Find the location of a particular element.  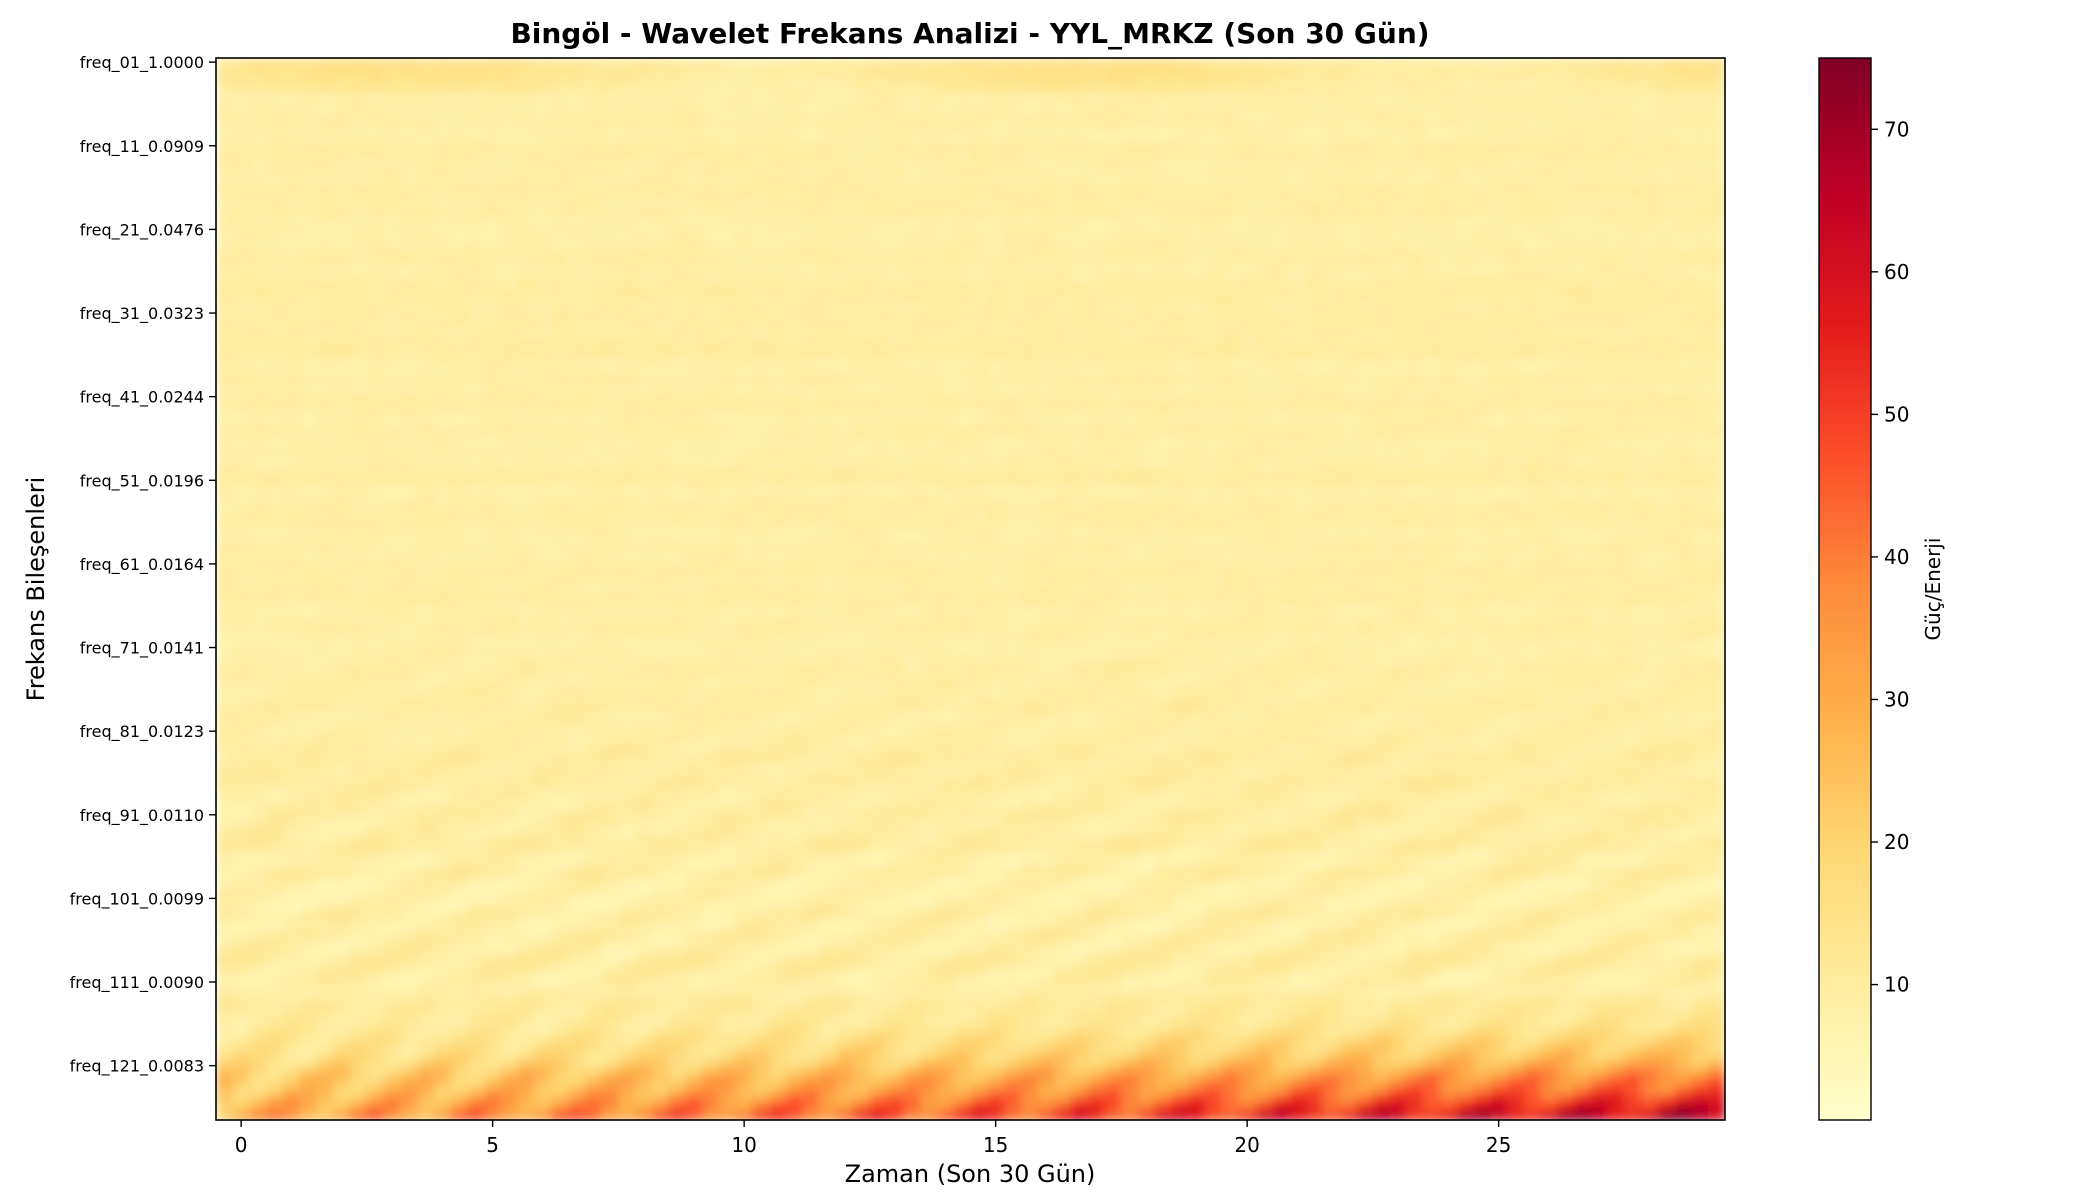

colorbar-tick-label: 70 is located at coordinates (1896, 129).